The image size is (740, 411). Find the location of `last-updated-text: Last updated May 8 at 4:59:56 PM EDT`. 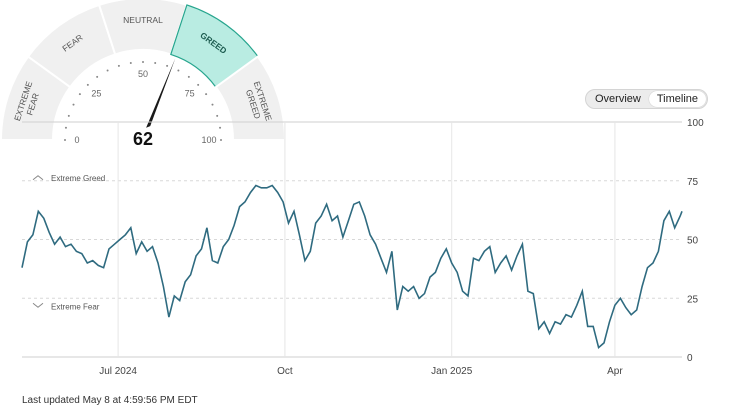

last-updated-text: Last updated May 8 at 4:59:56 PM EDT is located at coordinates (110, 400).